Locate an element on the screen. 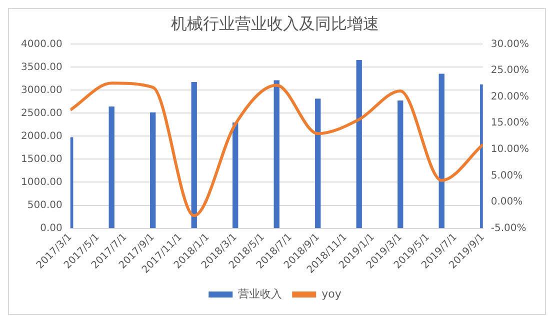 This screenshot has width=554, height=323. y-tick-label: 3000.00 is located at coordinates (41, 90).